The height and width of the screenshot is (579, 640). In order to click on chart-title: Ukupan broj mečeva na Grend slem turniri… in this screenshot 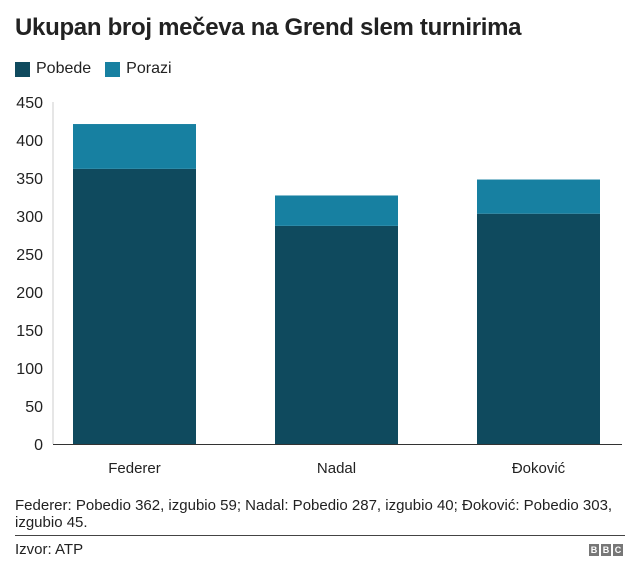, I will do `click(268, 27)`.